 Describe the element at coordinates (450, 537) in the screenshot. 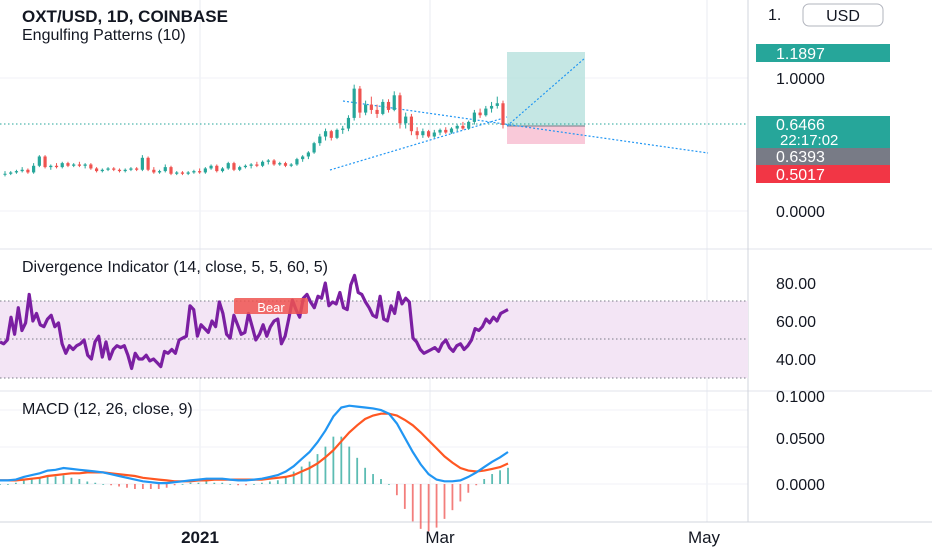

I see `time-axis: 2021 Mar May` at that location.